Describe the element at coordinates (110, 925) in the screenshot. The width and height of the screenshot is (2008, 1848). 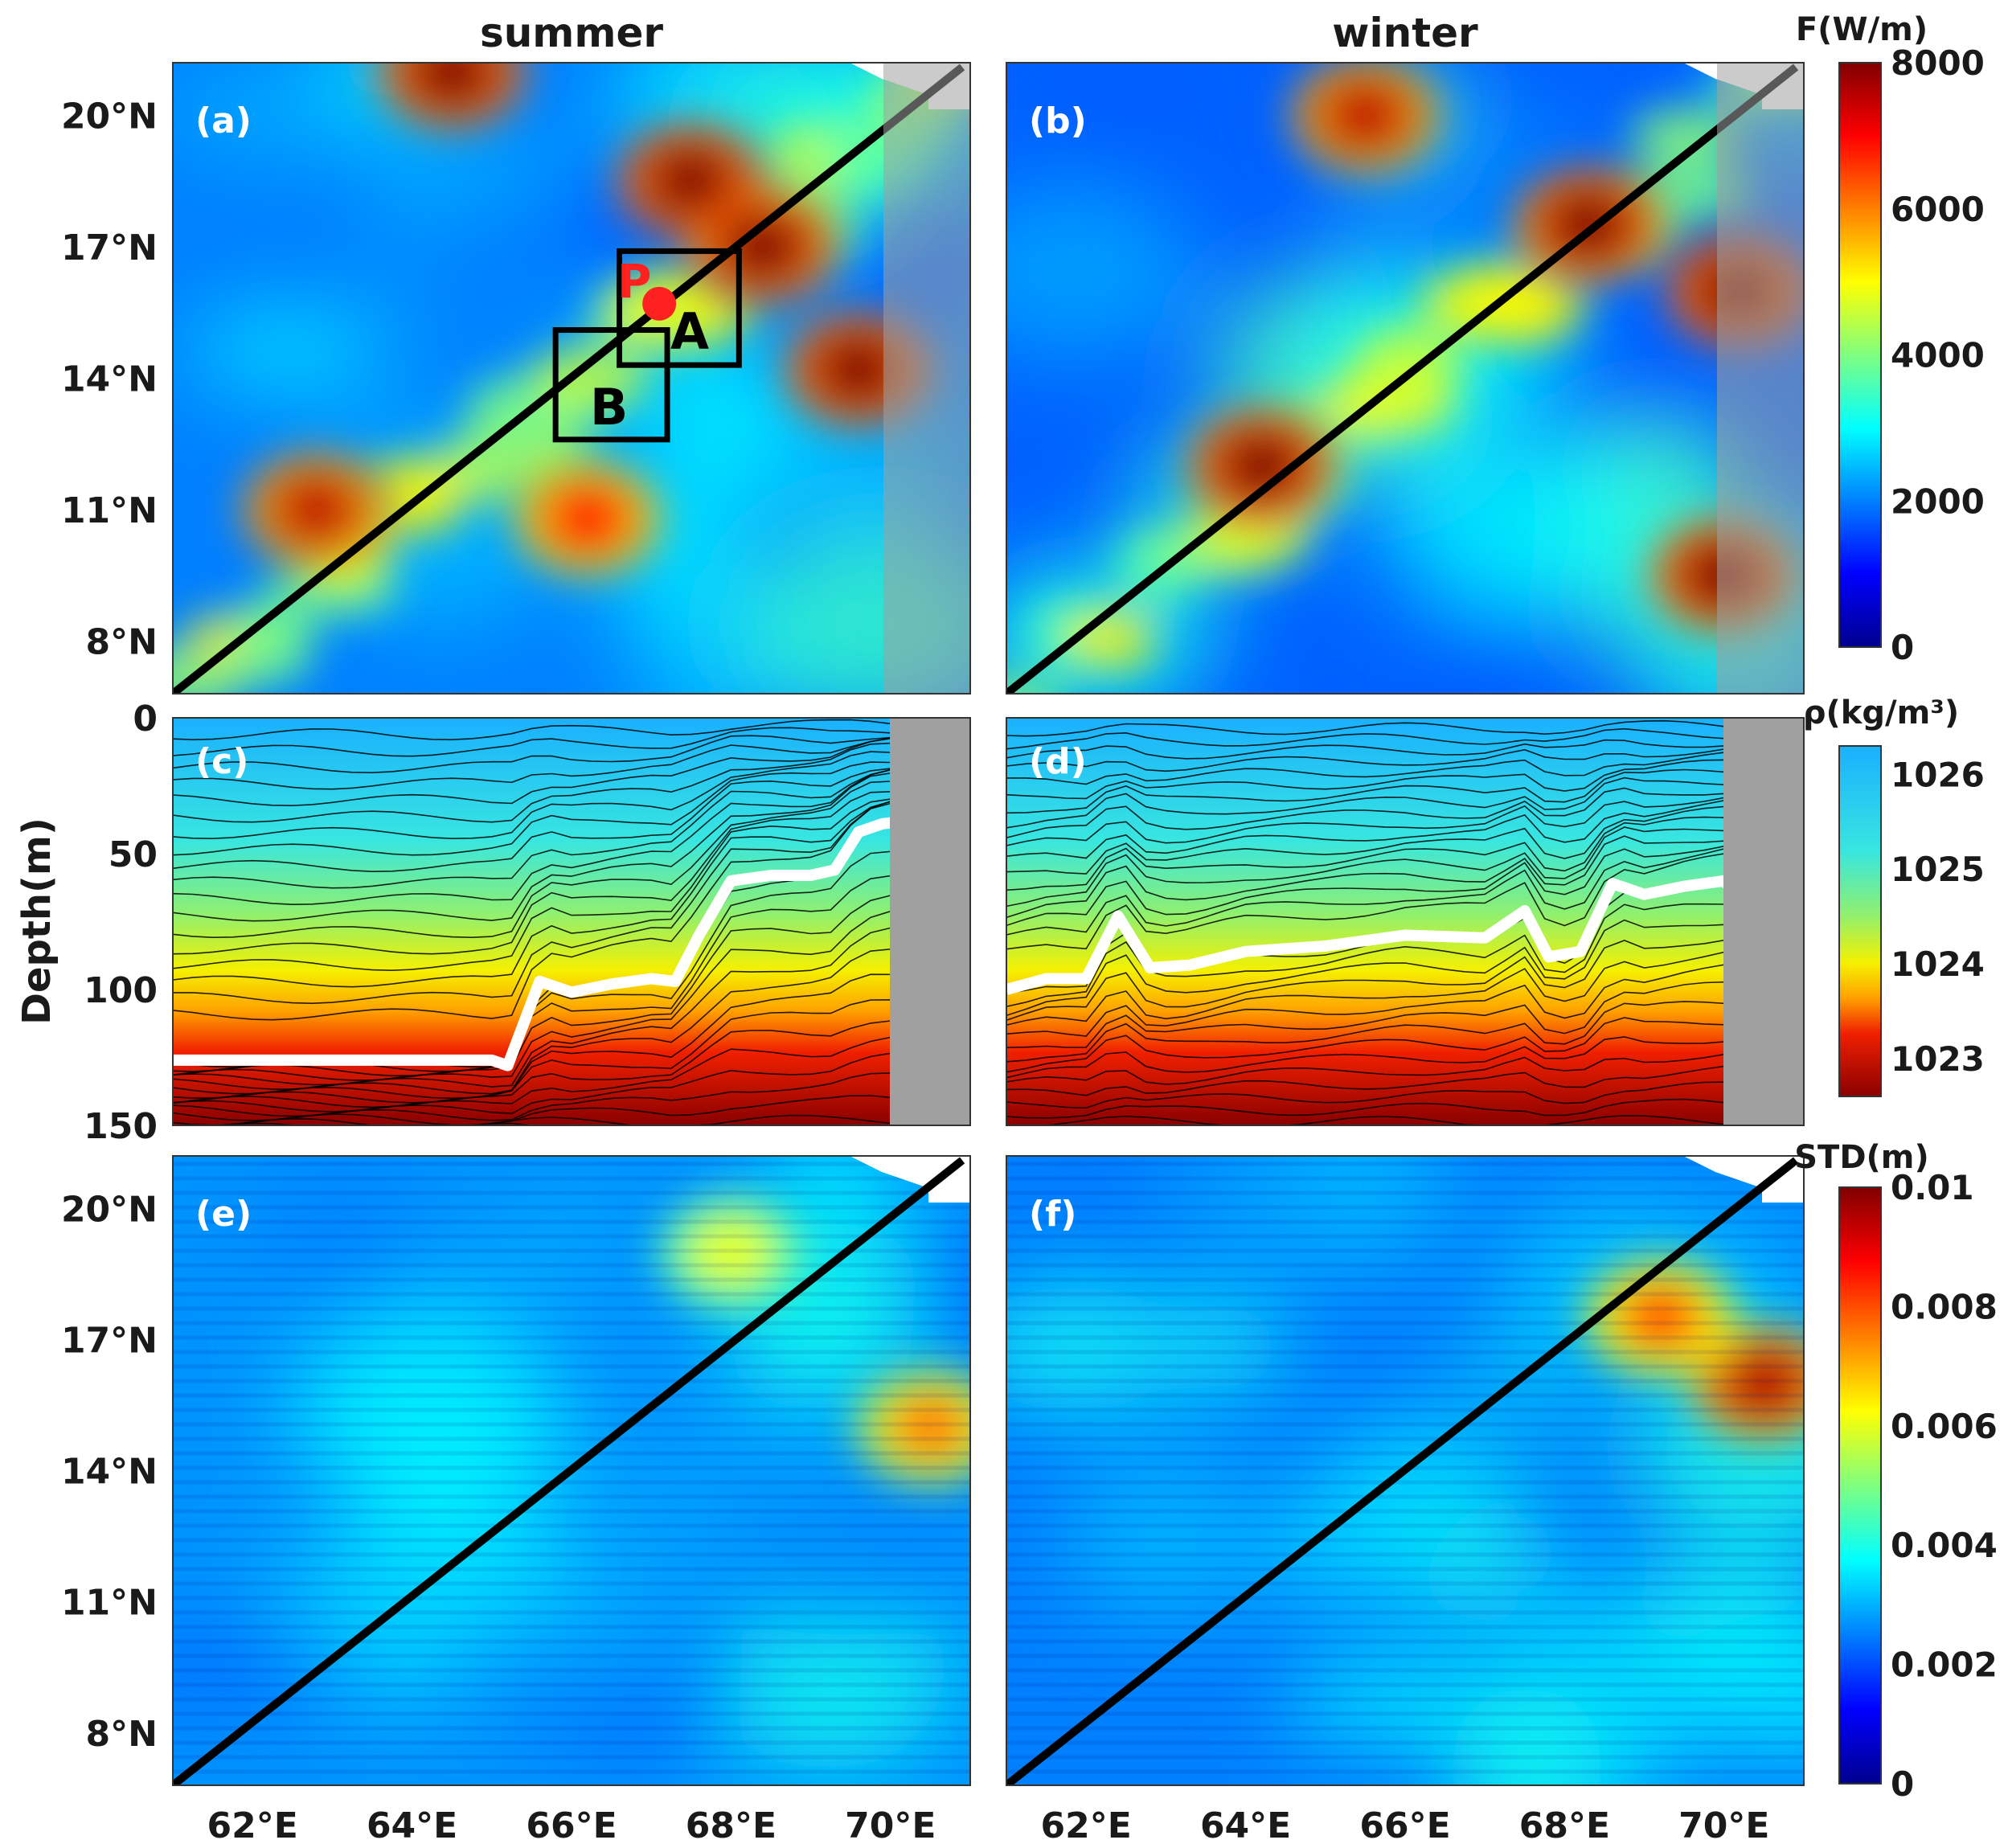
I see `latitude-tick-labels: 20°N 17°N 14°N 11°N 8°N 20°N 17°N 14°N 11°N 8°N` at that location.